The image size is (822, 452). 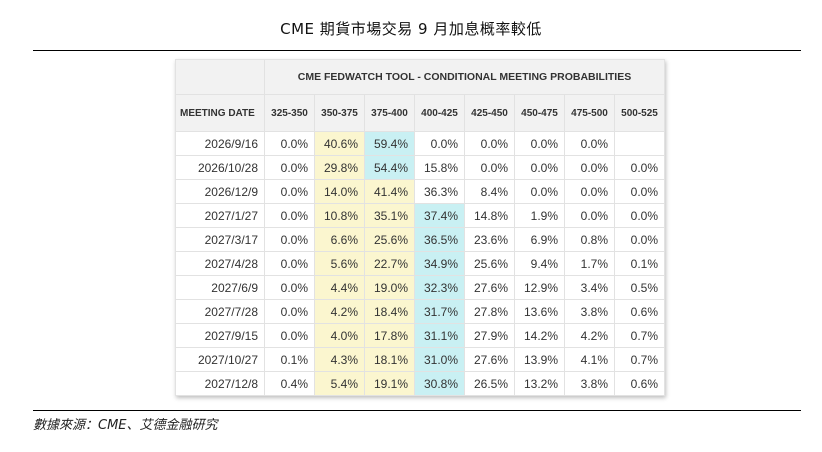 I want to click on probability-cell: 4.4%, so click(x=339, y=287).